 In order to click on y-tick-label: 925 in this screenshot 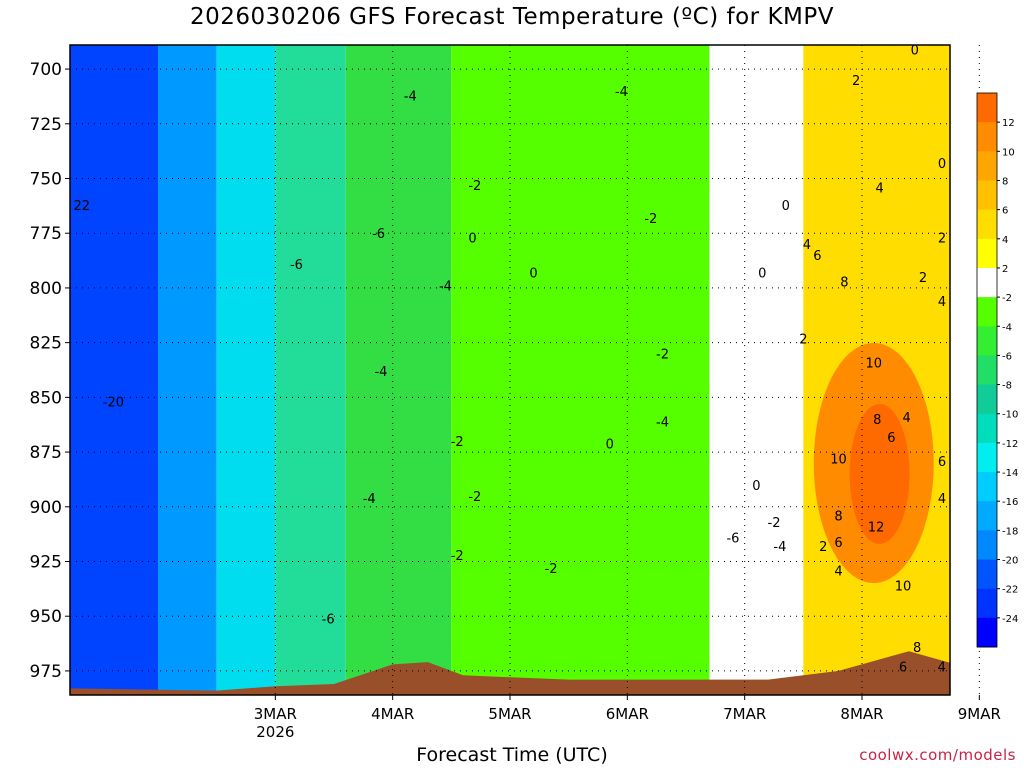, I will do `click(46, 562)`.